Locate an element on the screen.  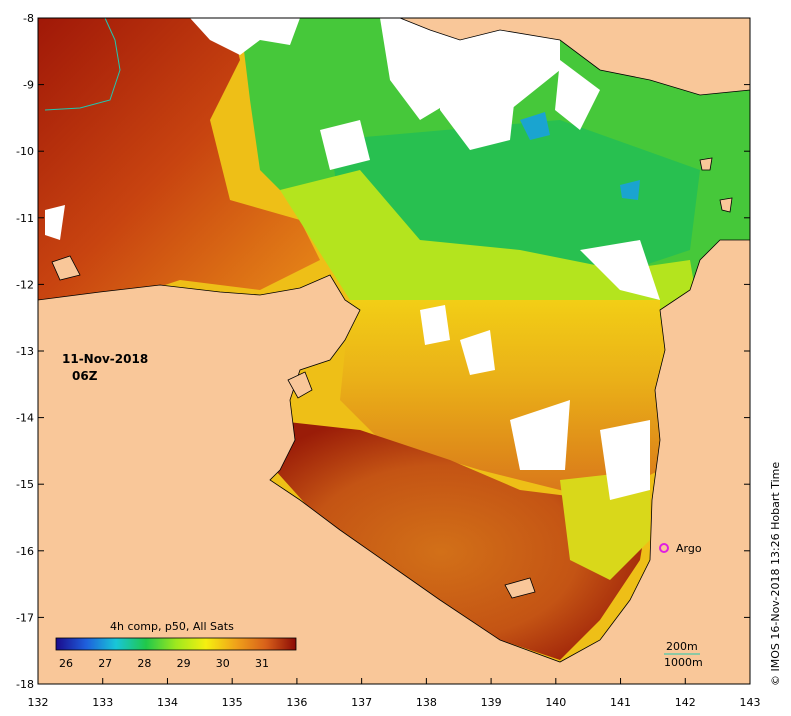
colorbar-gradient is located at coordinates (176, 644).